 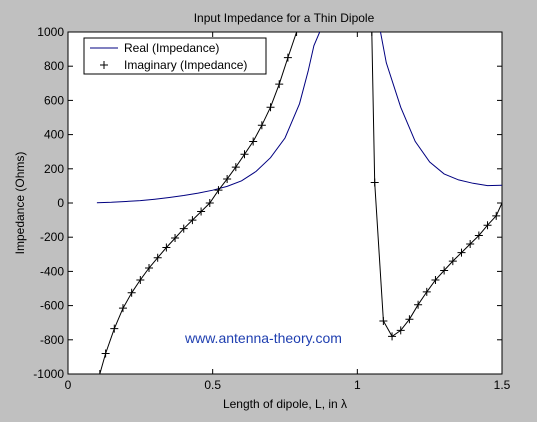 I want to click on x-axis-label: Length of dipole, L, in λ, so click(x=285, y=404).